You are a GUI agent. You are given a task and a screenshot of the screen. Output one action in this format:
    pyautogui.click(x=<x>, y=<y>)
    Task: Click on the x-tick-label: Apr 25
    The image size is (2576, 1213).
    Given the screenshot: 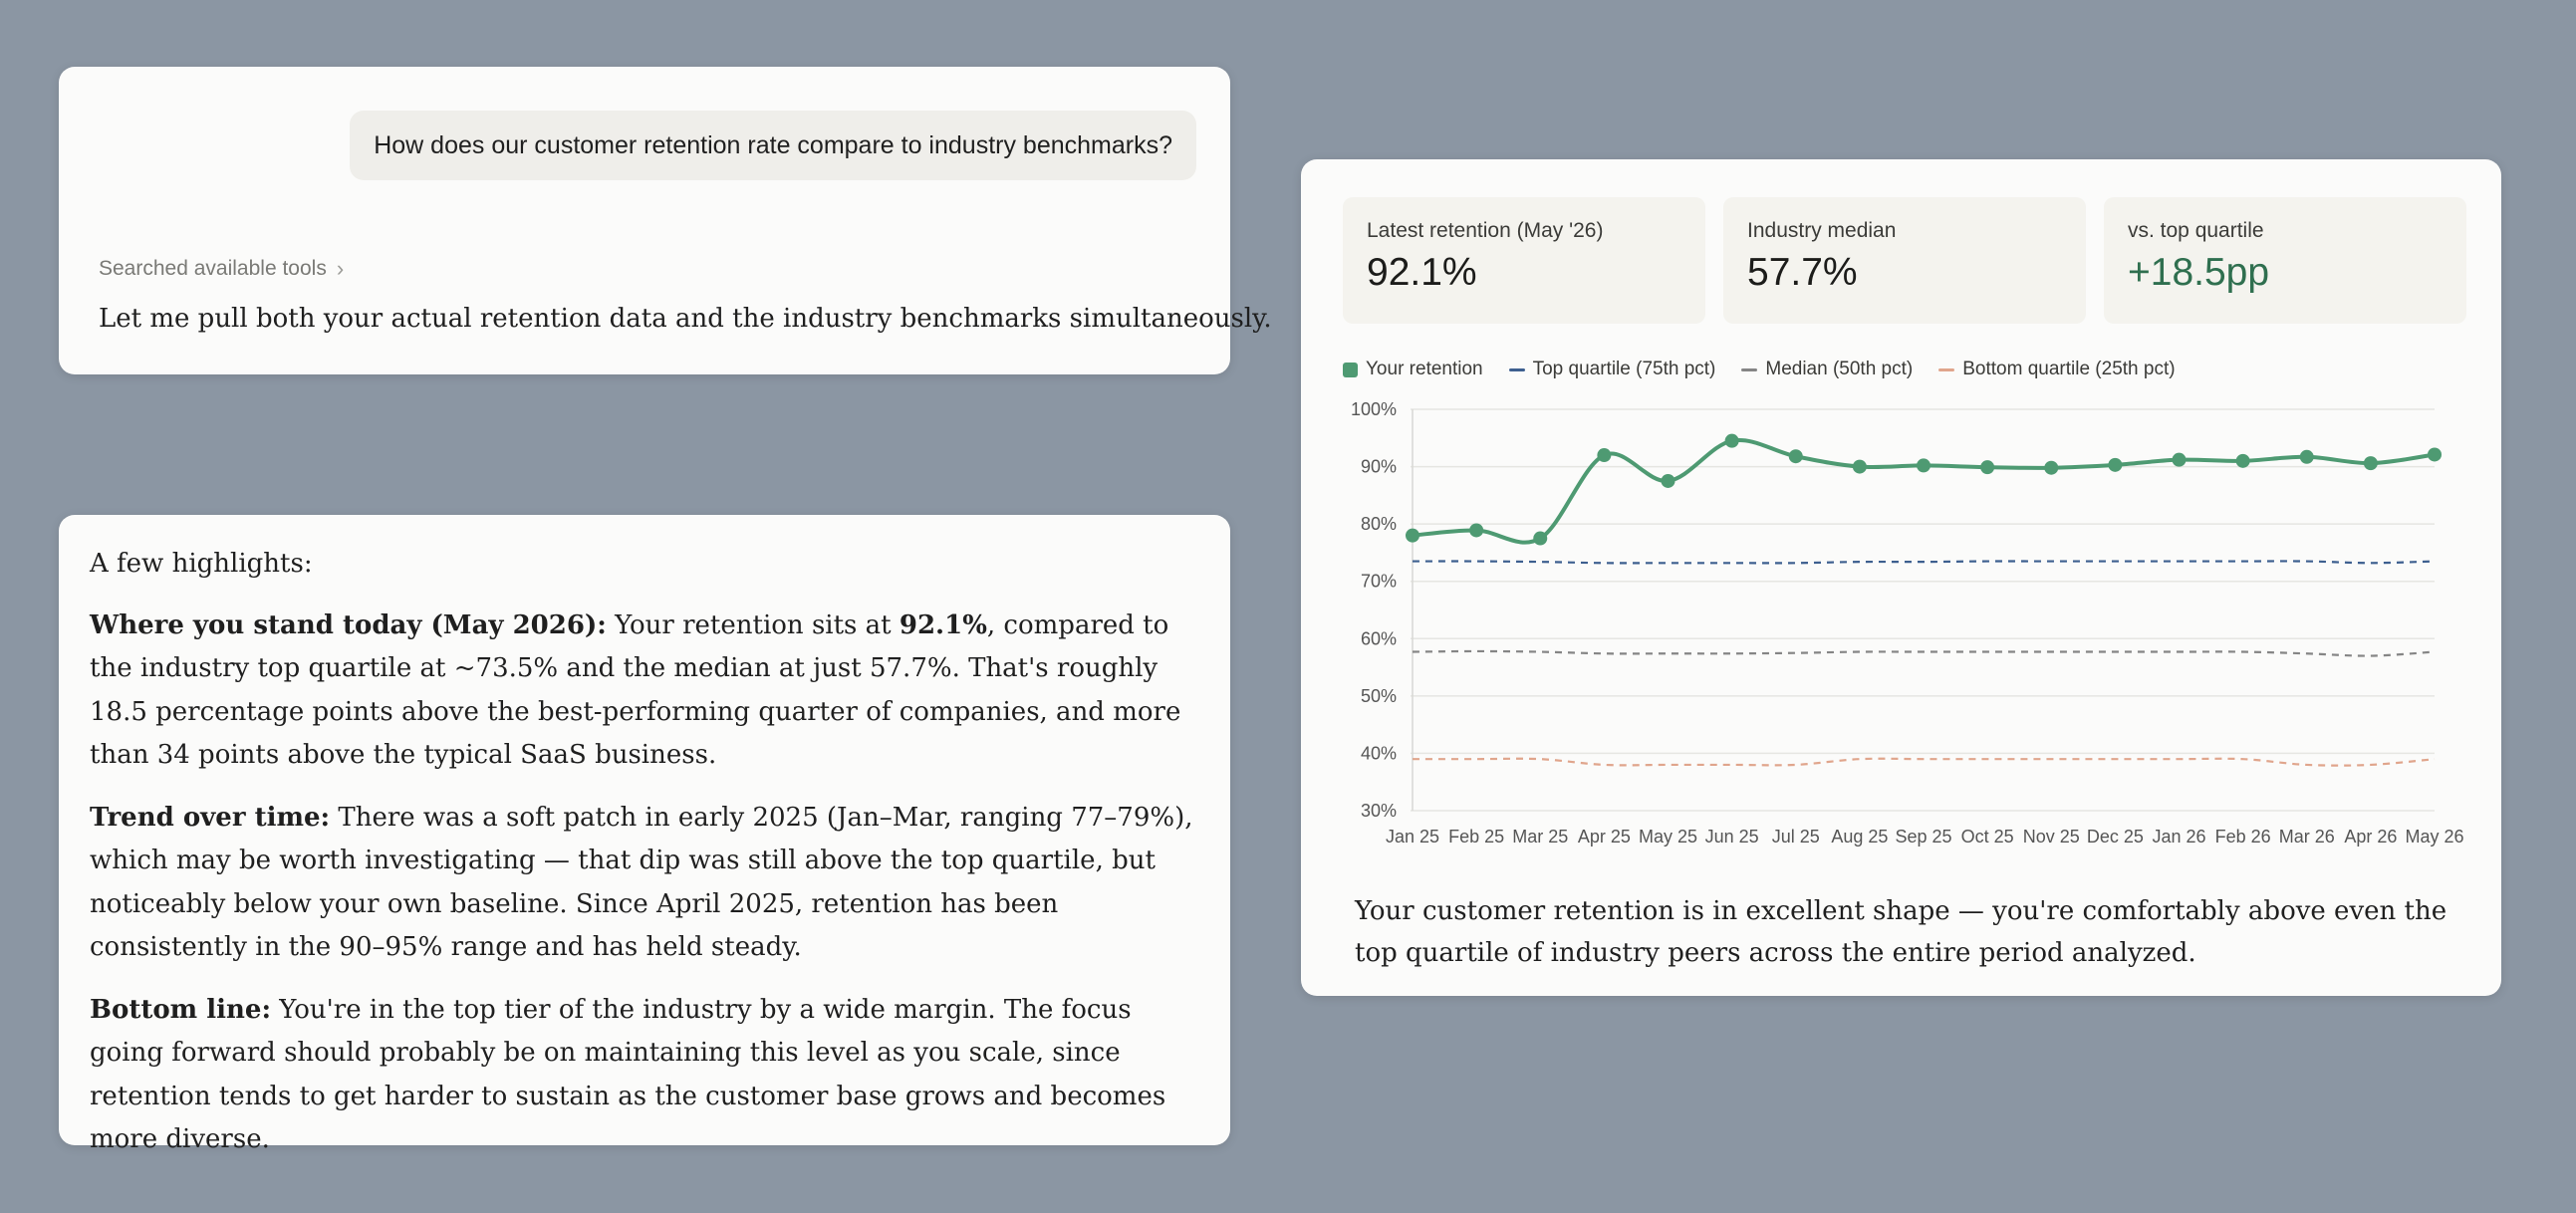 What is the action you would take?
    pyautogui.click(x=1604, y=837)
    